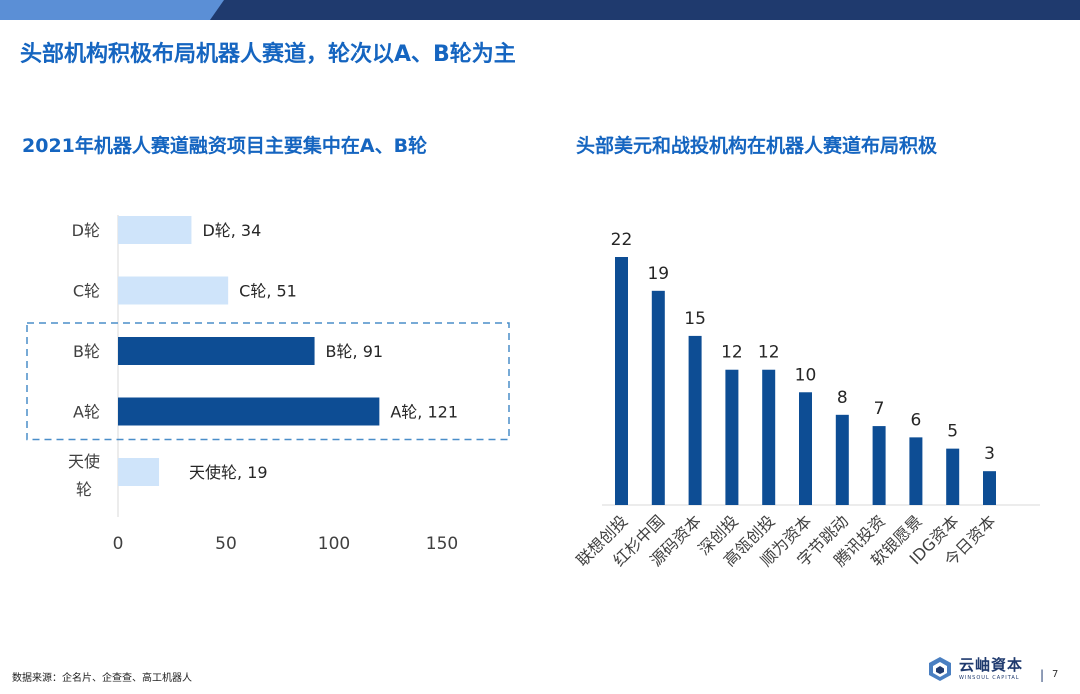 Image resolution: width=1080 pixels, height=694 pixels. I want to click on data-label: B轮, 91, so click(355, 351).